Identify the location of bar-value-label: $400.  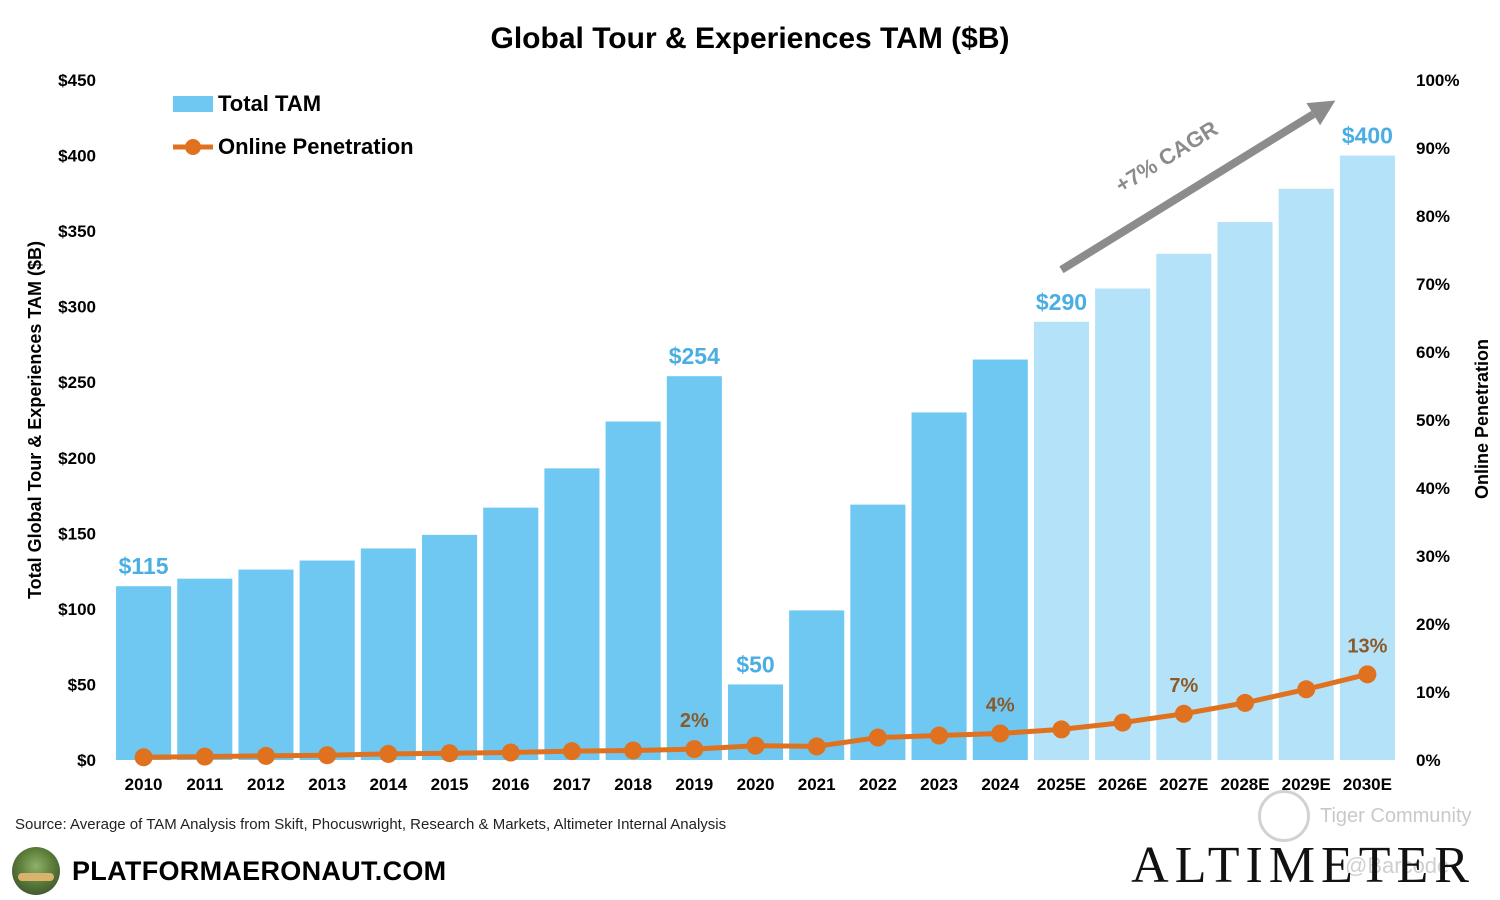
(1367, 136).